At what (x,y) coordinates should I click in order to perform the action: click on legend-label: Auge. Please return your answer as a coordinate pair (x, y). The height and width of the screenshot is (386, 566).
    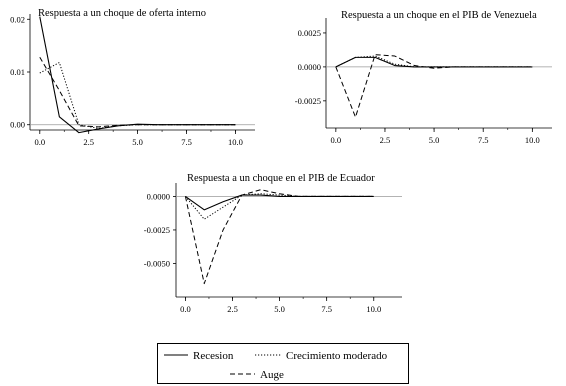
    Looking at the image, I should click on (272, 375).